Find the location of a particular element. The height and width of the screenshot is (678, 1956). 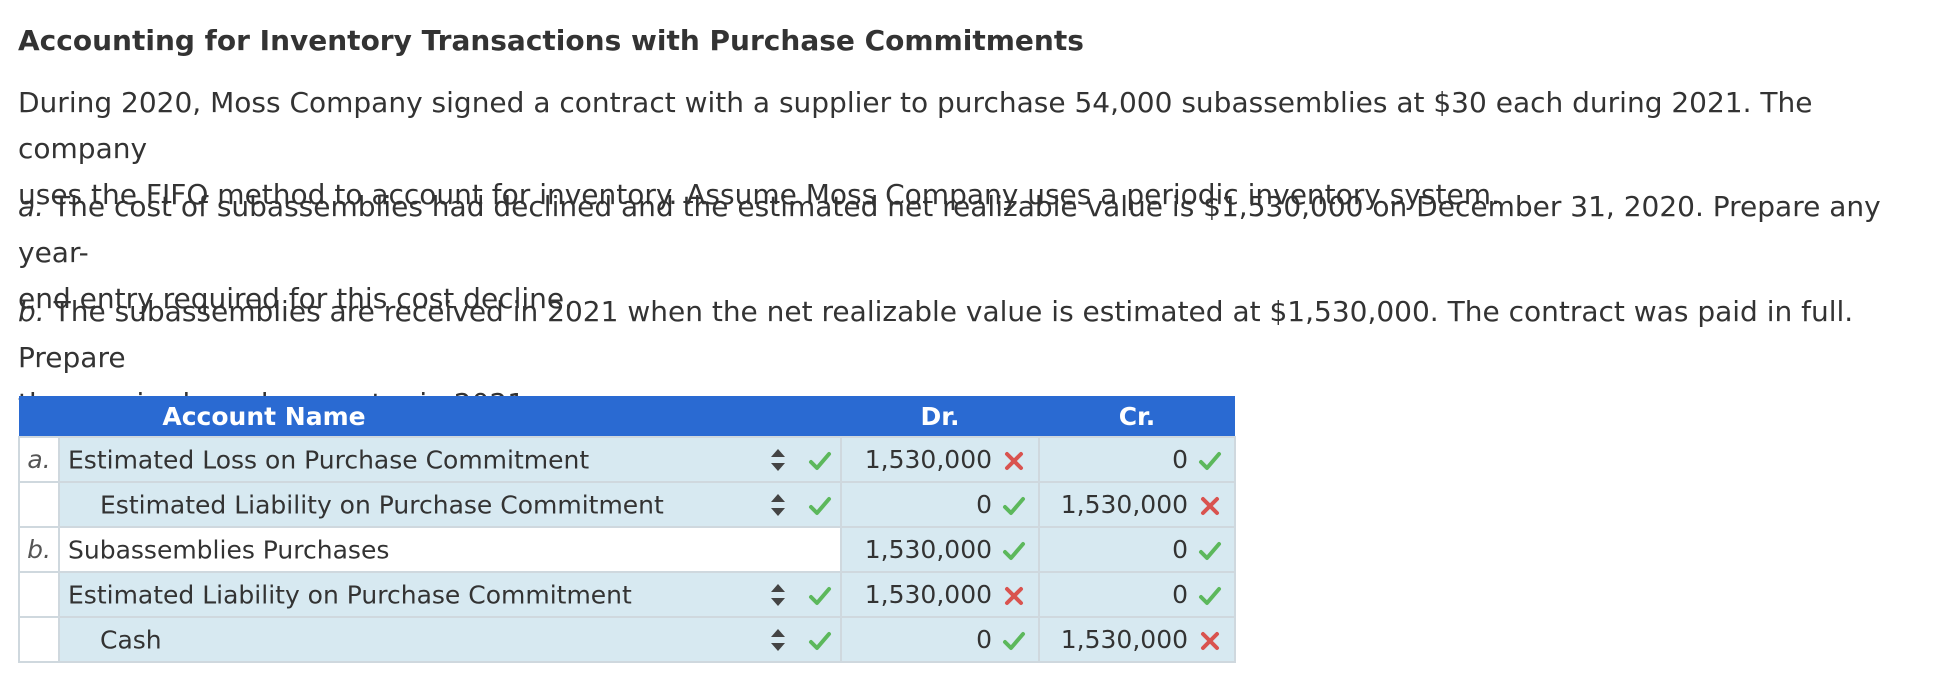

table-header-row: Account Name Dr. Cr. is located at coordinates (627, 416).